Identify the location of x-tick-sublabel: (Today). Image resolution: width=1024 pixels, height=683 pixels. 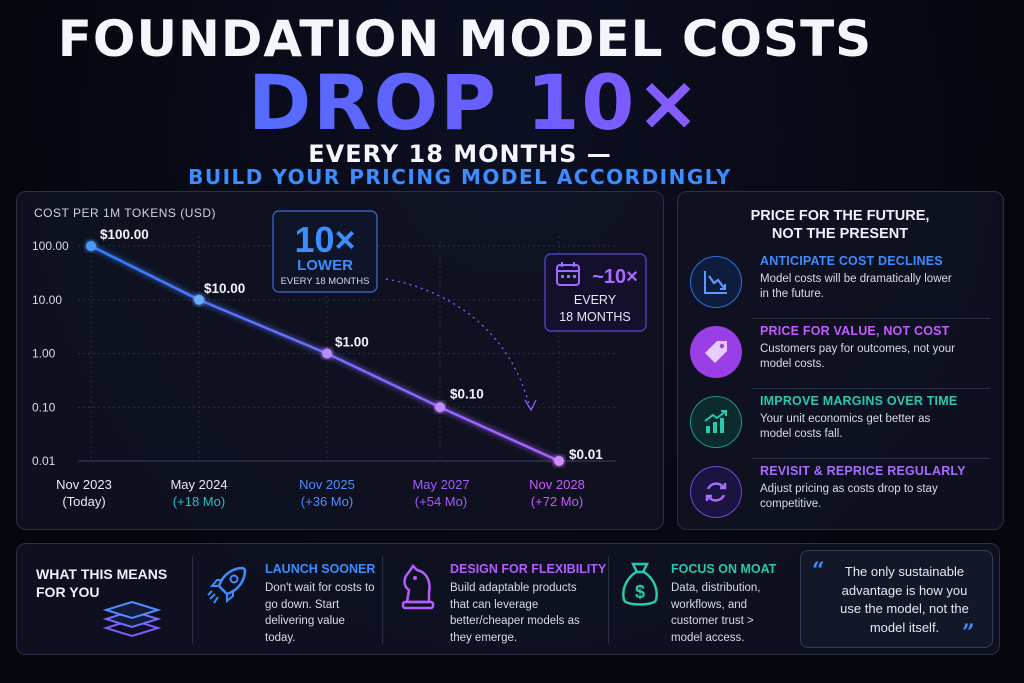
(83, 501).